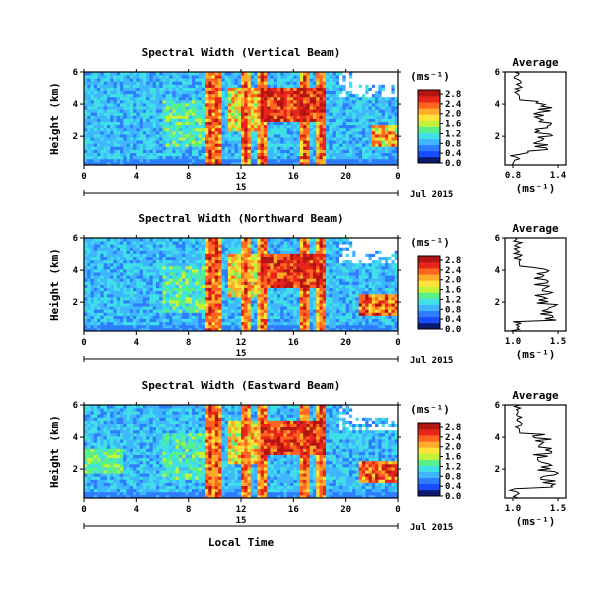  I want to click on colorbar-tick-label: 0.8, so click(453, 144).